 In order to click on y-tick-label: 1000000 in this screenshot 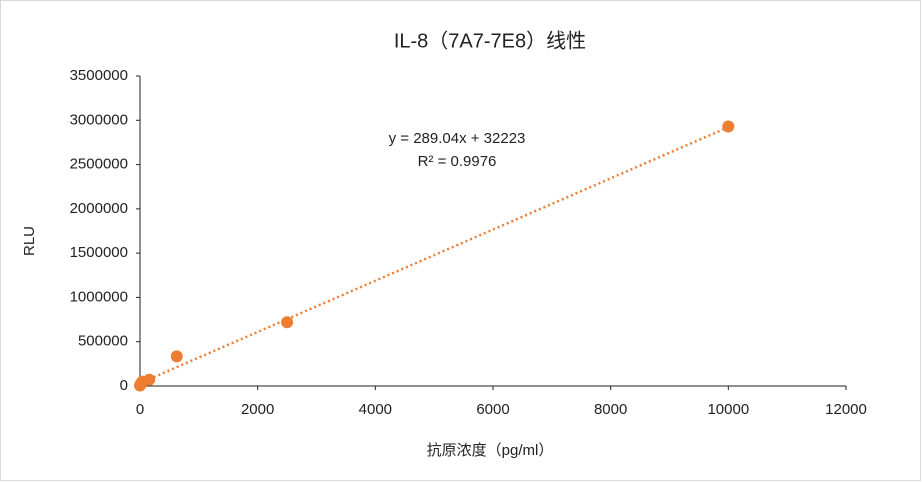, I will do `click(99, 296)`.